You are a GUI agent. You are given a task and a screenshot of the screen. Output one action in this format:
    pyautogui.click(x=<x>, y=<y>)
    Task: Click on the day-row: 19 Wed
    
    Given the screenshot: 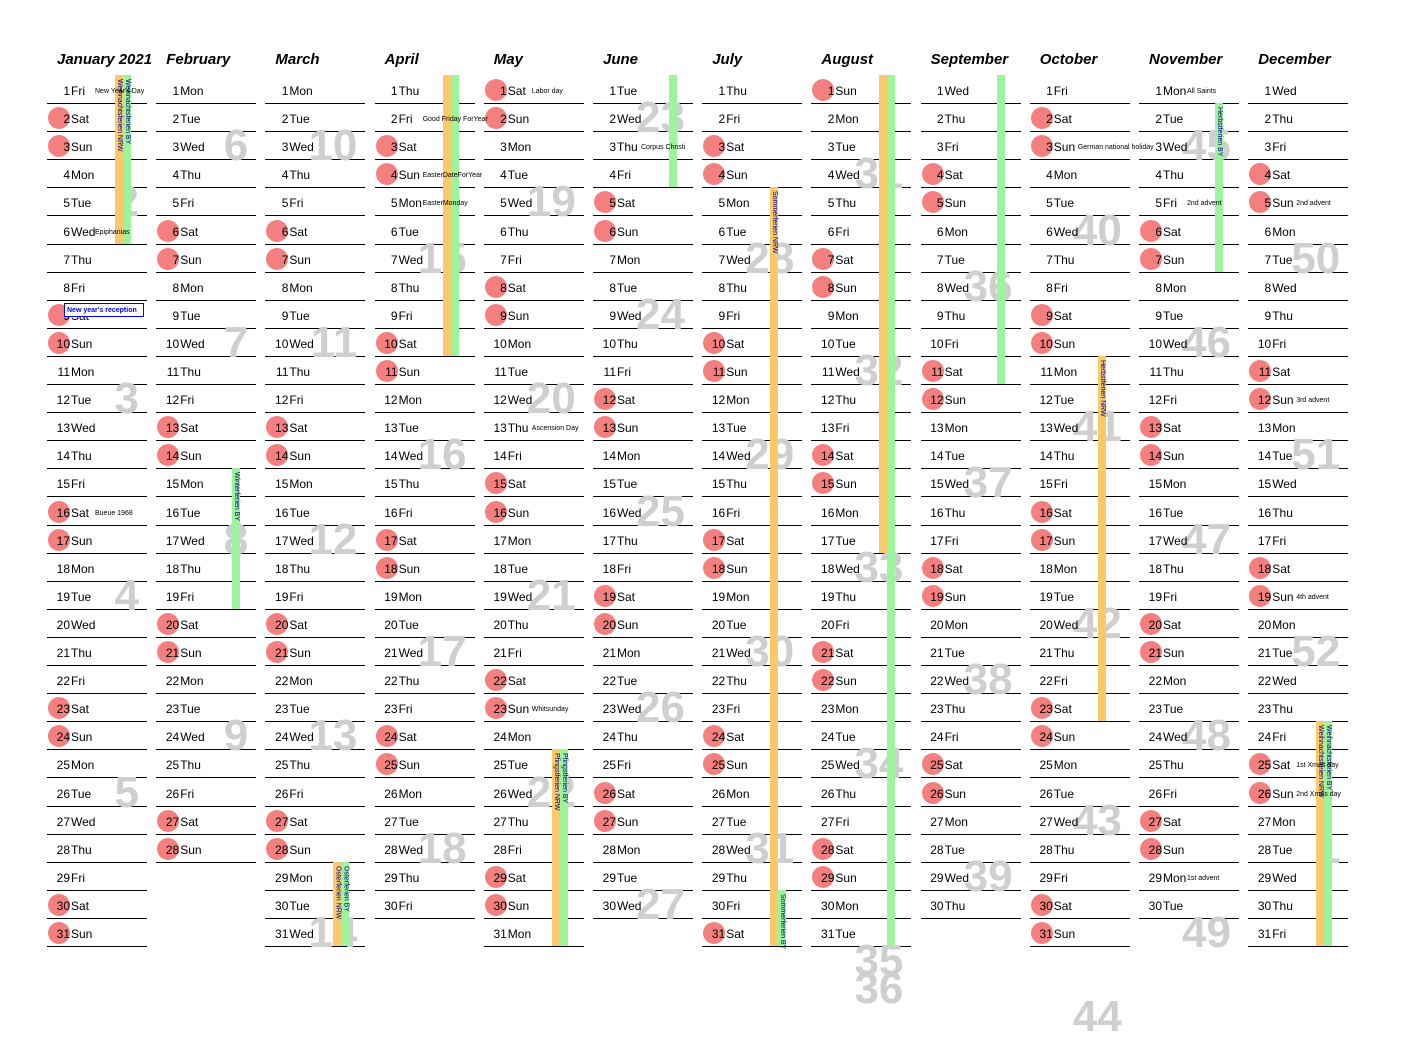 What is the action you would take?
    pyautogui.click(x=533, y=596)
    